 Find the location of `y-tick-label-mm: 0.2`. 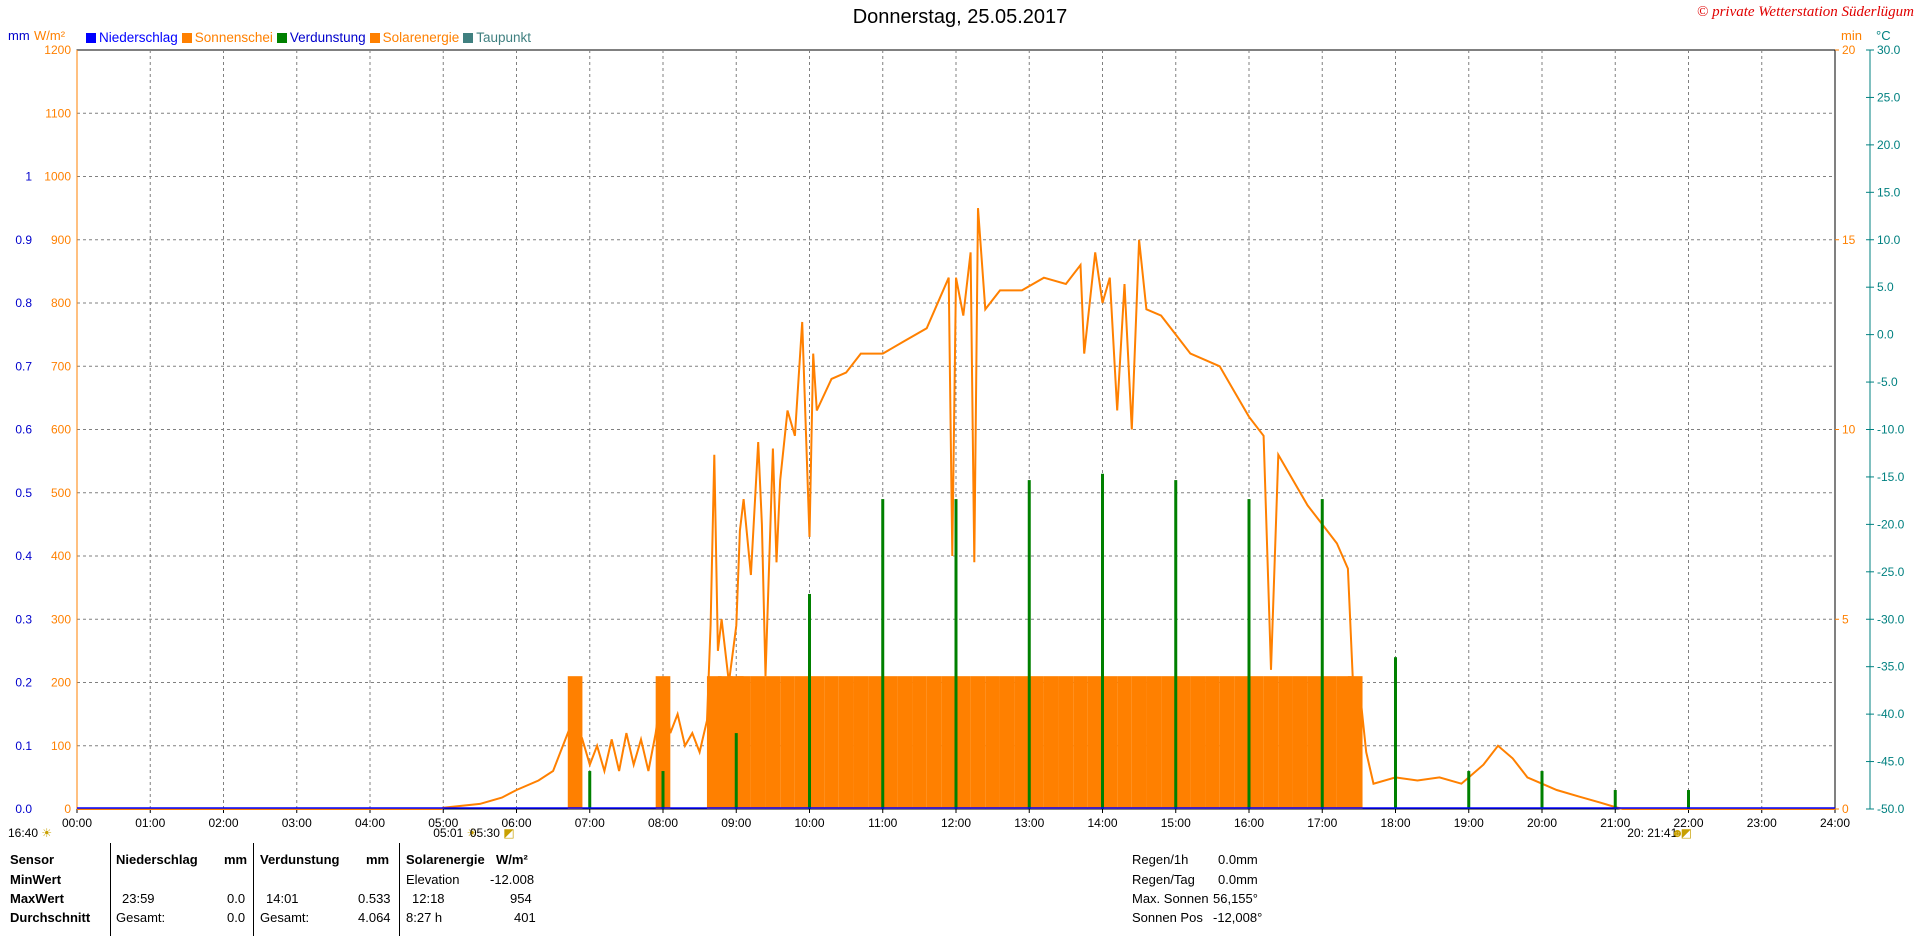

y-tick-label-mm: 0.2 is located at coordinates (23, 683).